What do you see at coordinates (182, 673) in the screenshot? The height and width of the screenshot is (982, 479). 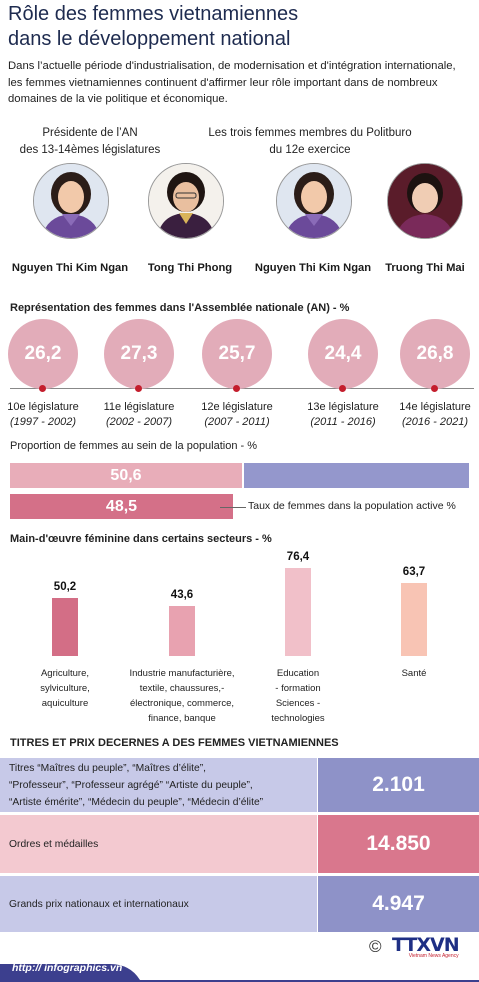 I see `category-line: Industrie manufacturière,` at bounding box center [182, 673].